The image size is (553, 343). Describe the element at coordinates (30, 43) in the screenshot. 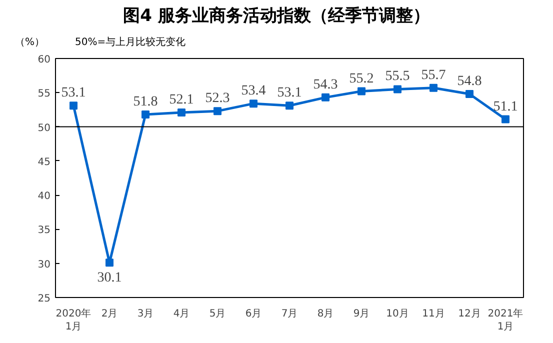

I see `y-axis-title: （%）` at that location.